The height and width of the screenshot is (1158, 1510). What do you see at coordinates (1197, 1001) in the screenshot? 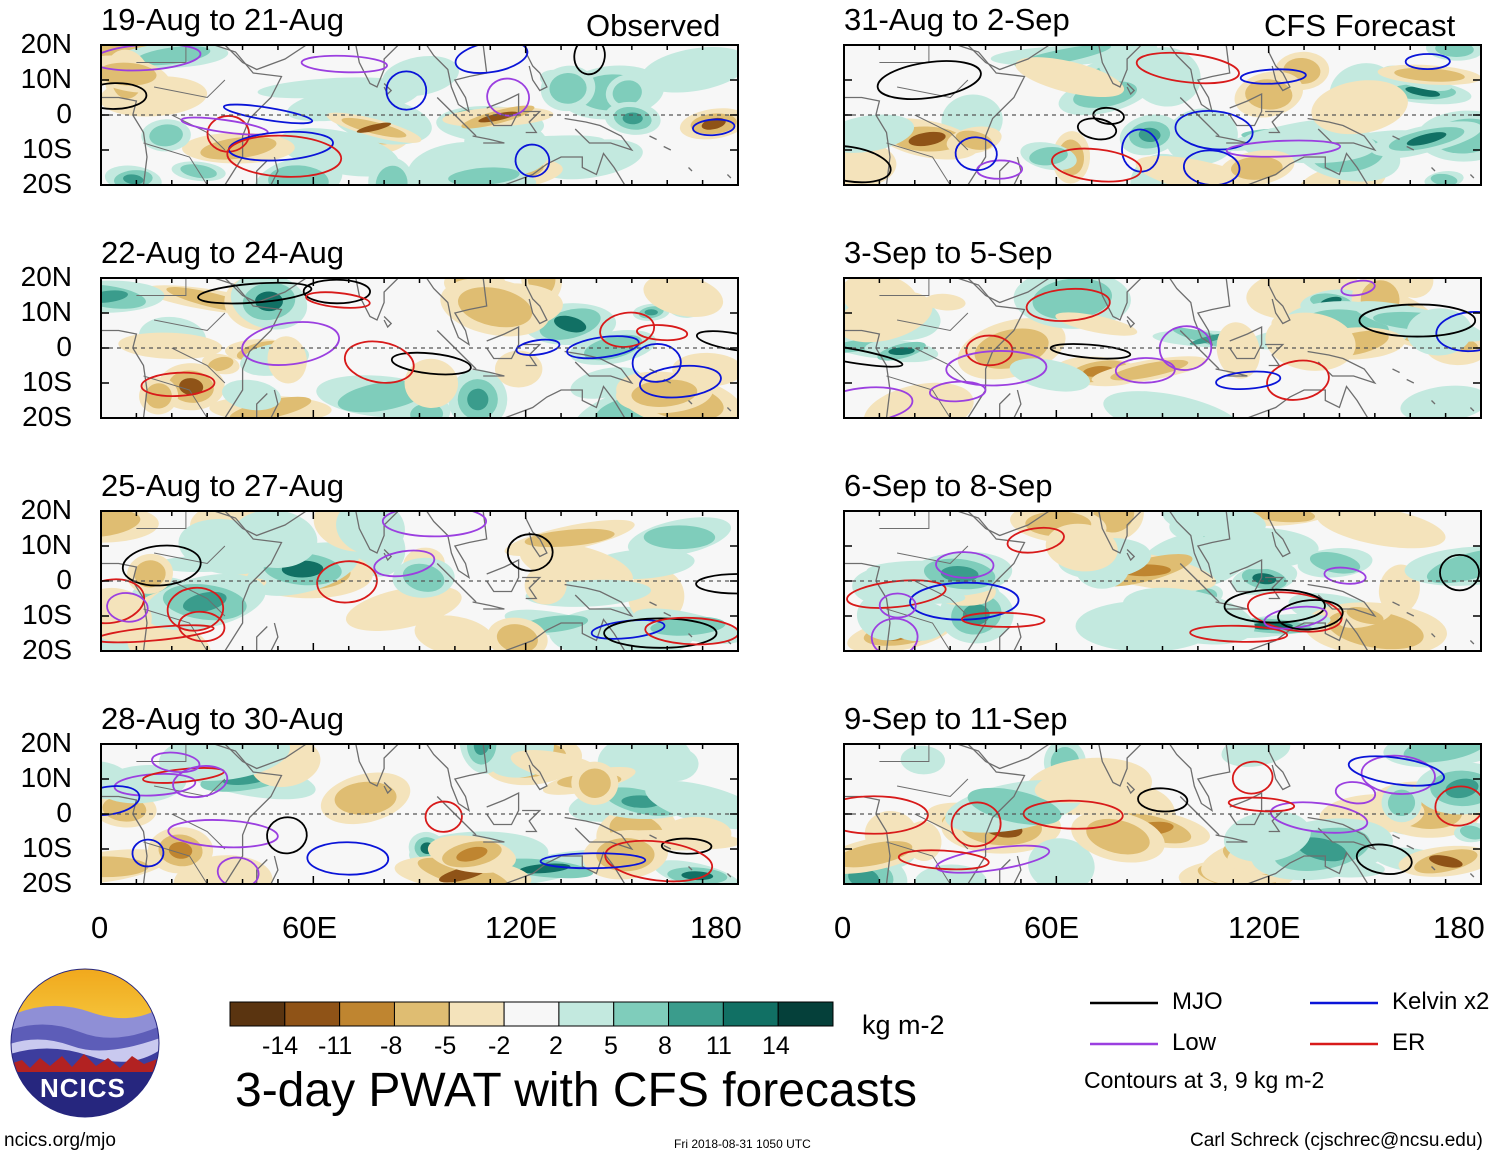
I see `legend-mjo-label: MJO` at bounding box center [1197, 1001].